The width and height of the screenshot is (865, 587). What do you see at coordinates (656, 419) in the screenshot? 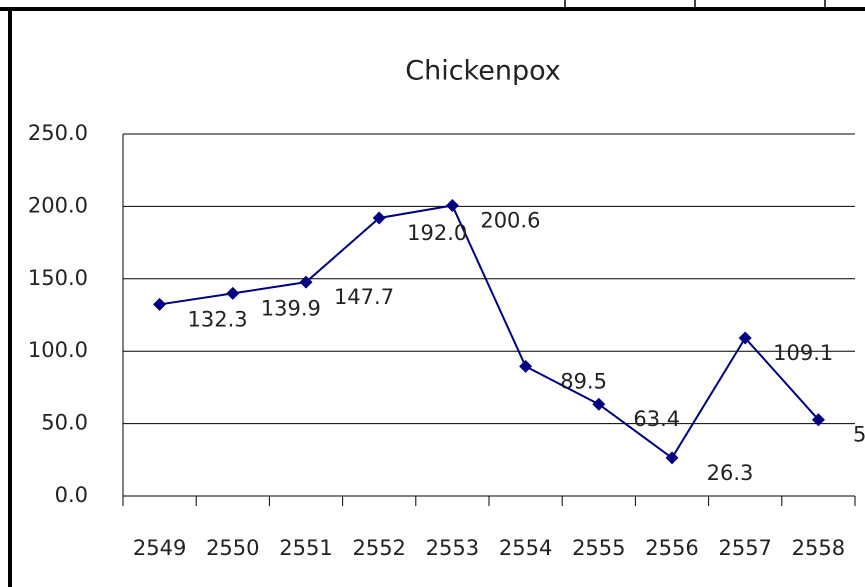
I see `data-label: 63.4` at bounding box center [656, 419].